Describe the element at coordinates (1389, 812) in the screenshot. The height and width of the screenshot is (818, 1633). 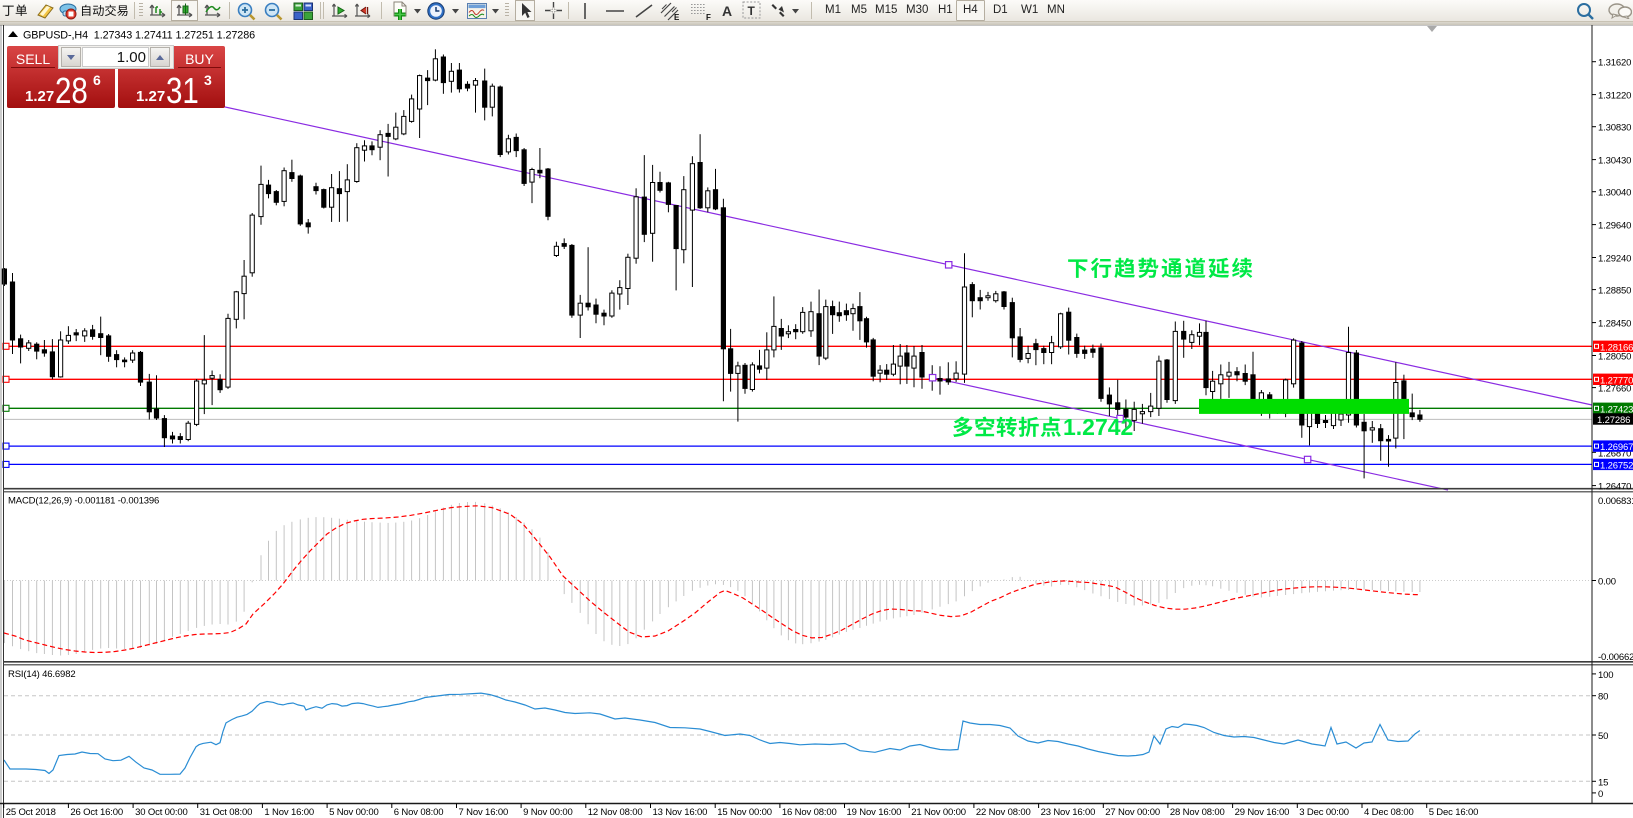
I see `svg-text: 4 Dec 08:00` at that location.